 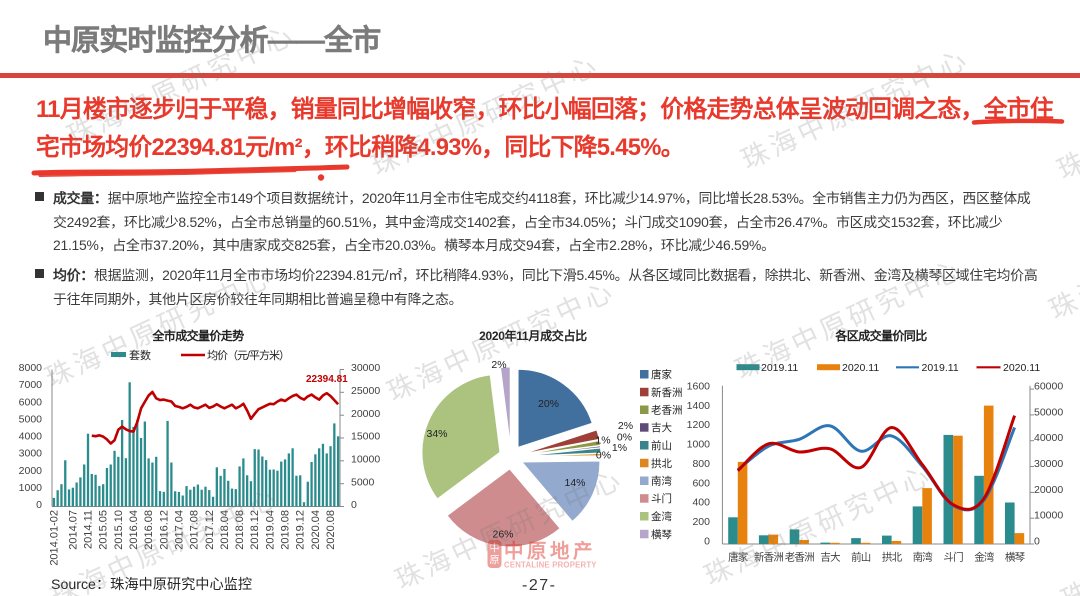 What do you see at coordinates (699, 387) in the screenshot?
I see `svg-text: 1600` at bounding box center [699, 387].